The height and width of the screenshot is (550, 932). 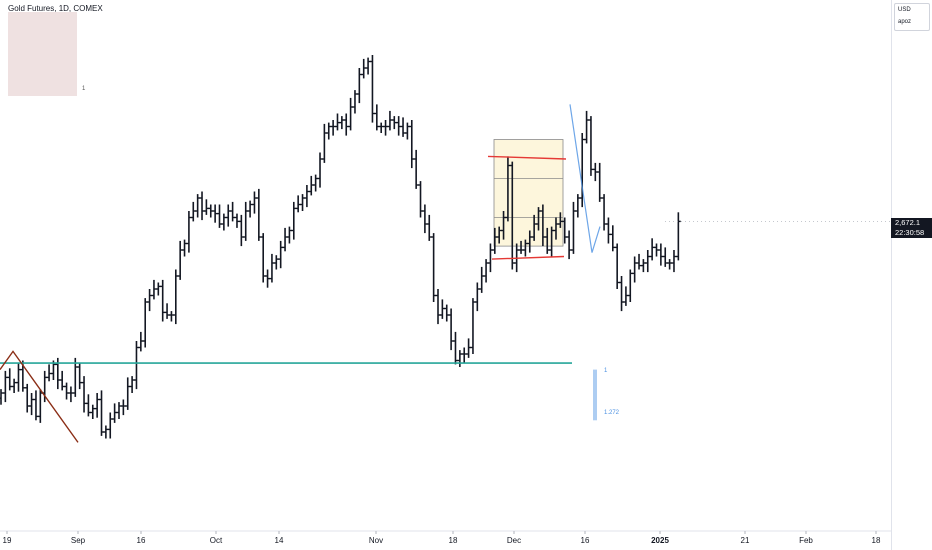 I want to click on x-tick-label: 14, so click(x=279, y=540).